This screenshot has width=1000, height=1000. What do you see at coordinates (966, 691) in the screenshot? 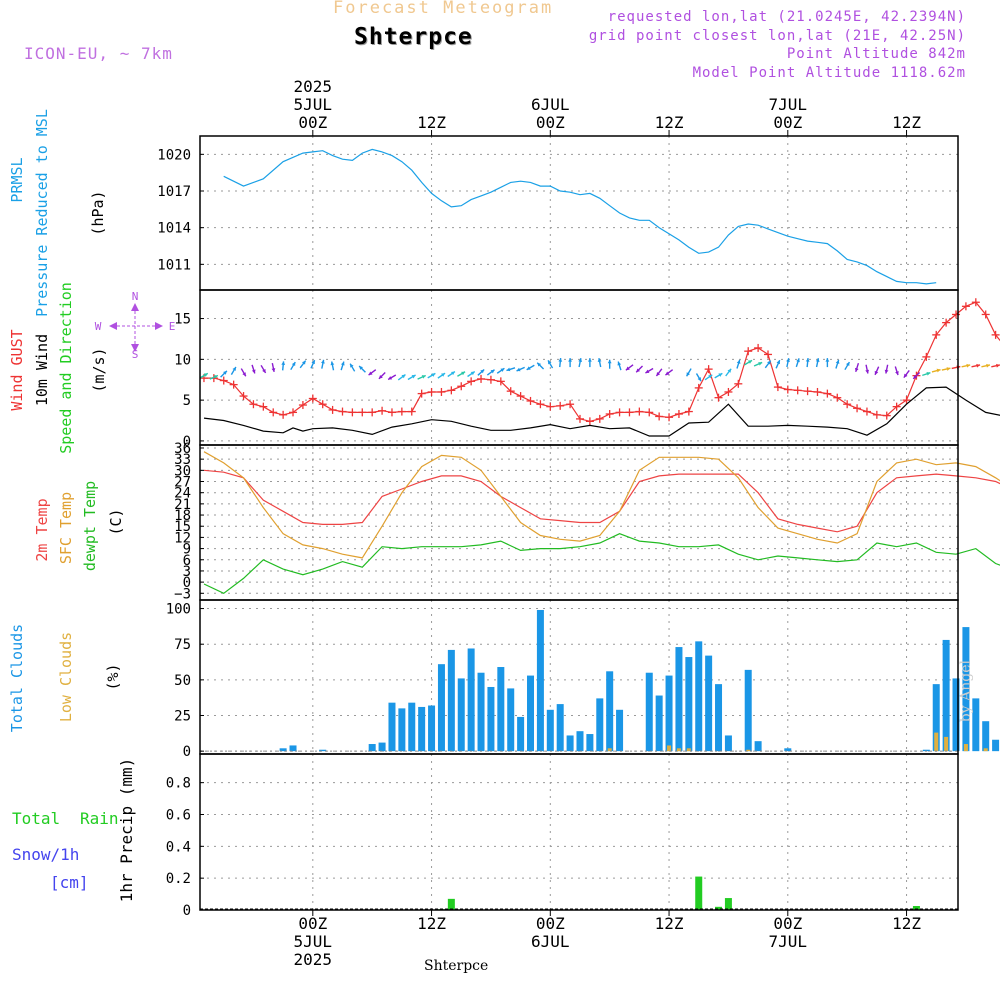
I see `credit-watermark: by Angel` at bounding box center [966, 691].